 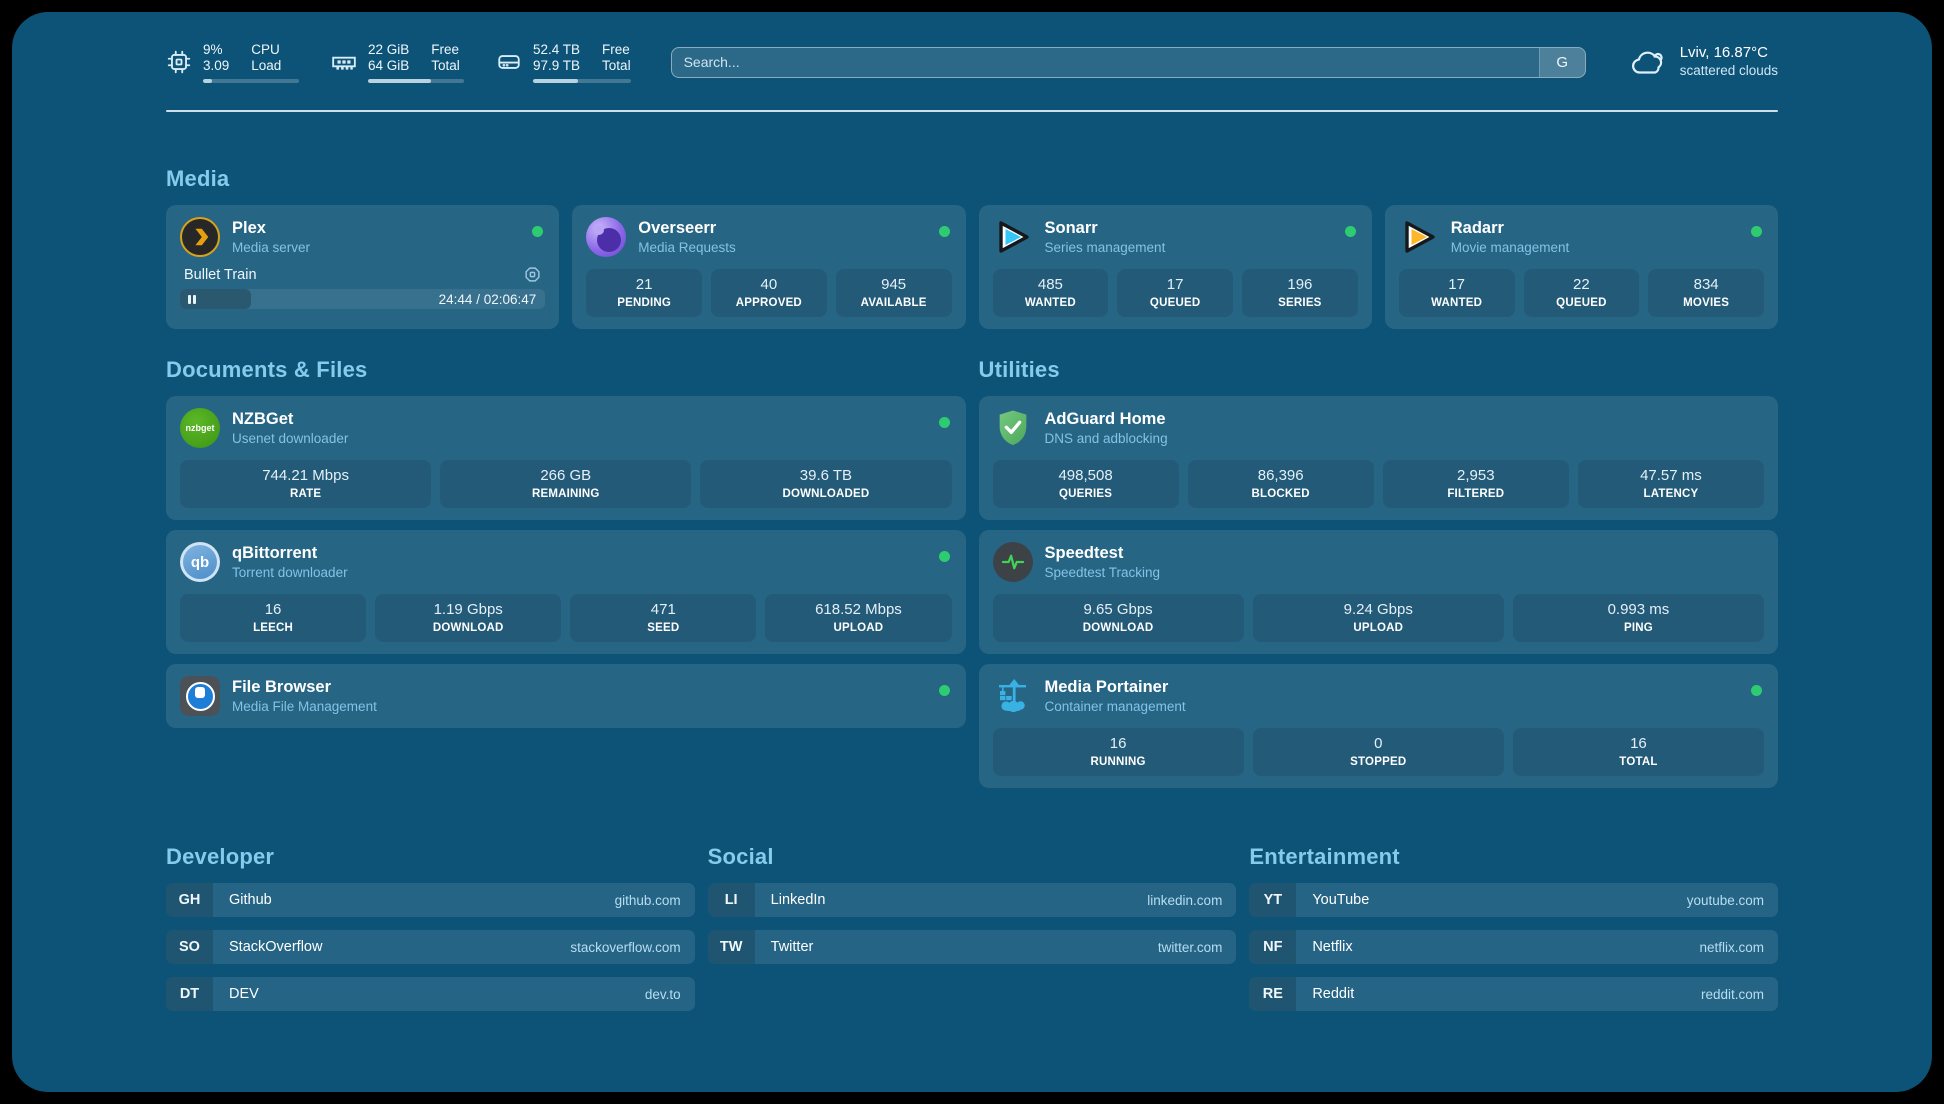 What do you see at coordinates (1513, 900) in the screenshot?
I see `bookmark-youtube: YT YouTube youtube.com` at bounding box center [1513, 900].